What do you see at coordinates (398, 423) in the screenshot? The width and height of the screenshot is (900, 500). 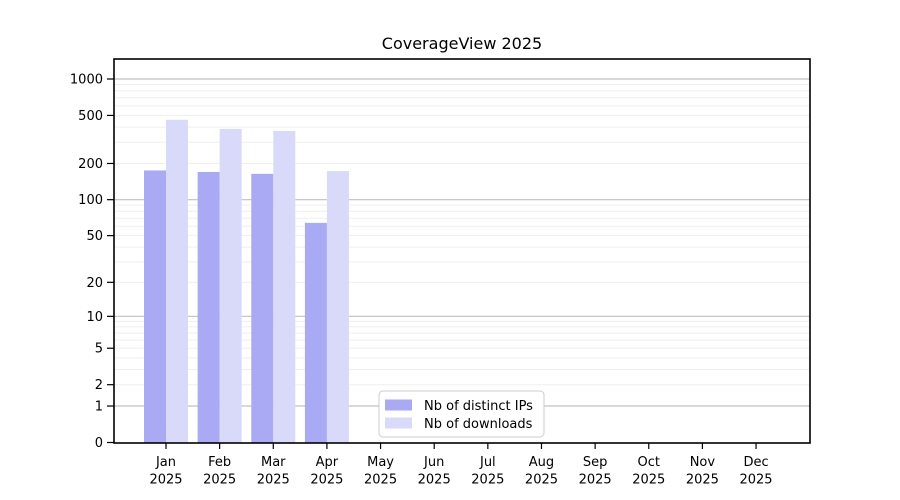 I see `legend-swatch-downloads` at bounding box center [398, 423].